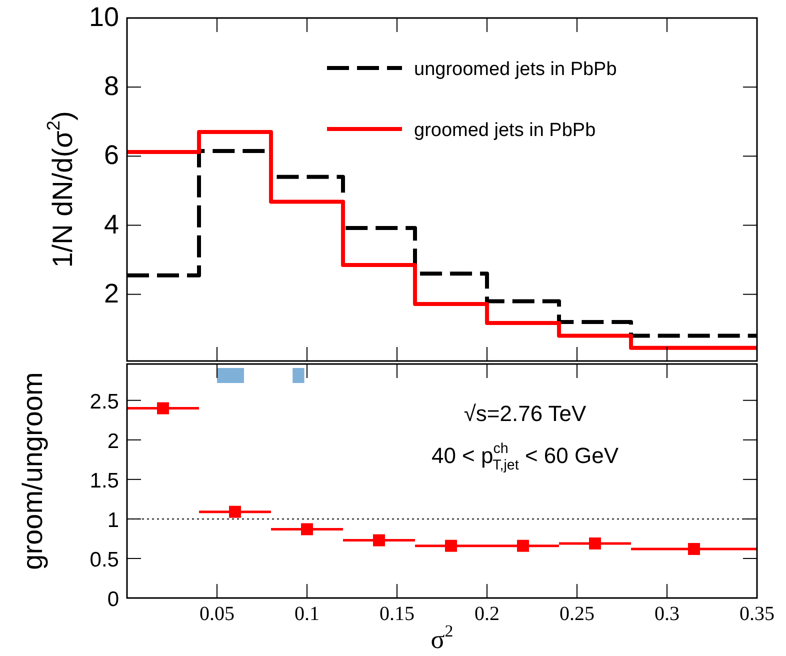 The height and width of the screenshot is (656, 786). Describe the element at coordinates (307, 614) in the screenshot. I see `x-tick-label: 0.1` at that location.